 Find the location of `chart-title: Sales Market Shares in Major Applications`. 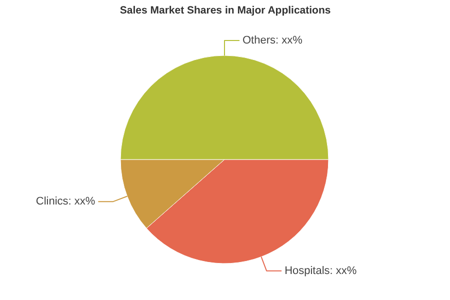

chart-title: Sales Market Shares in Major Applications is located at coordinates (225, 10).